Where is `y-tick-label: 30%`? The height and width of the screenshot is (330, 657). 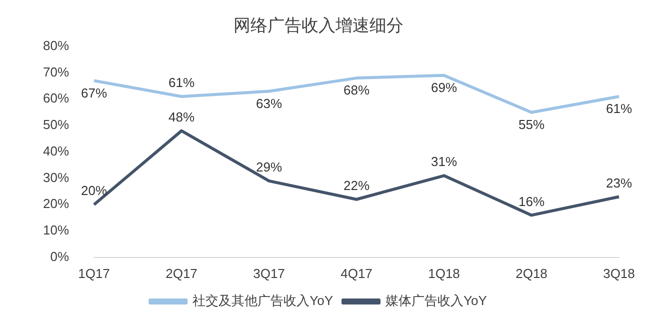
y-tick-label: 30% is located at coordinates (56, 177).